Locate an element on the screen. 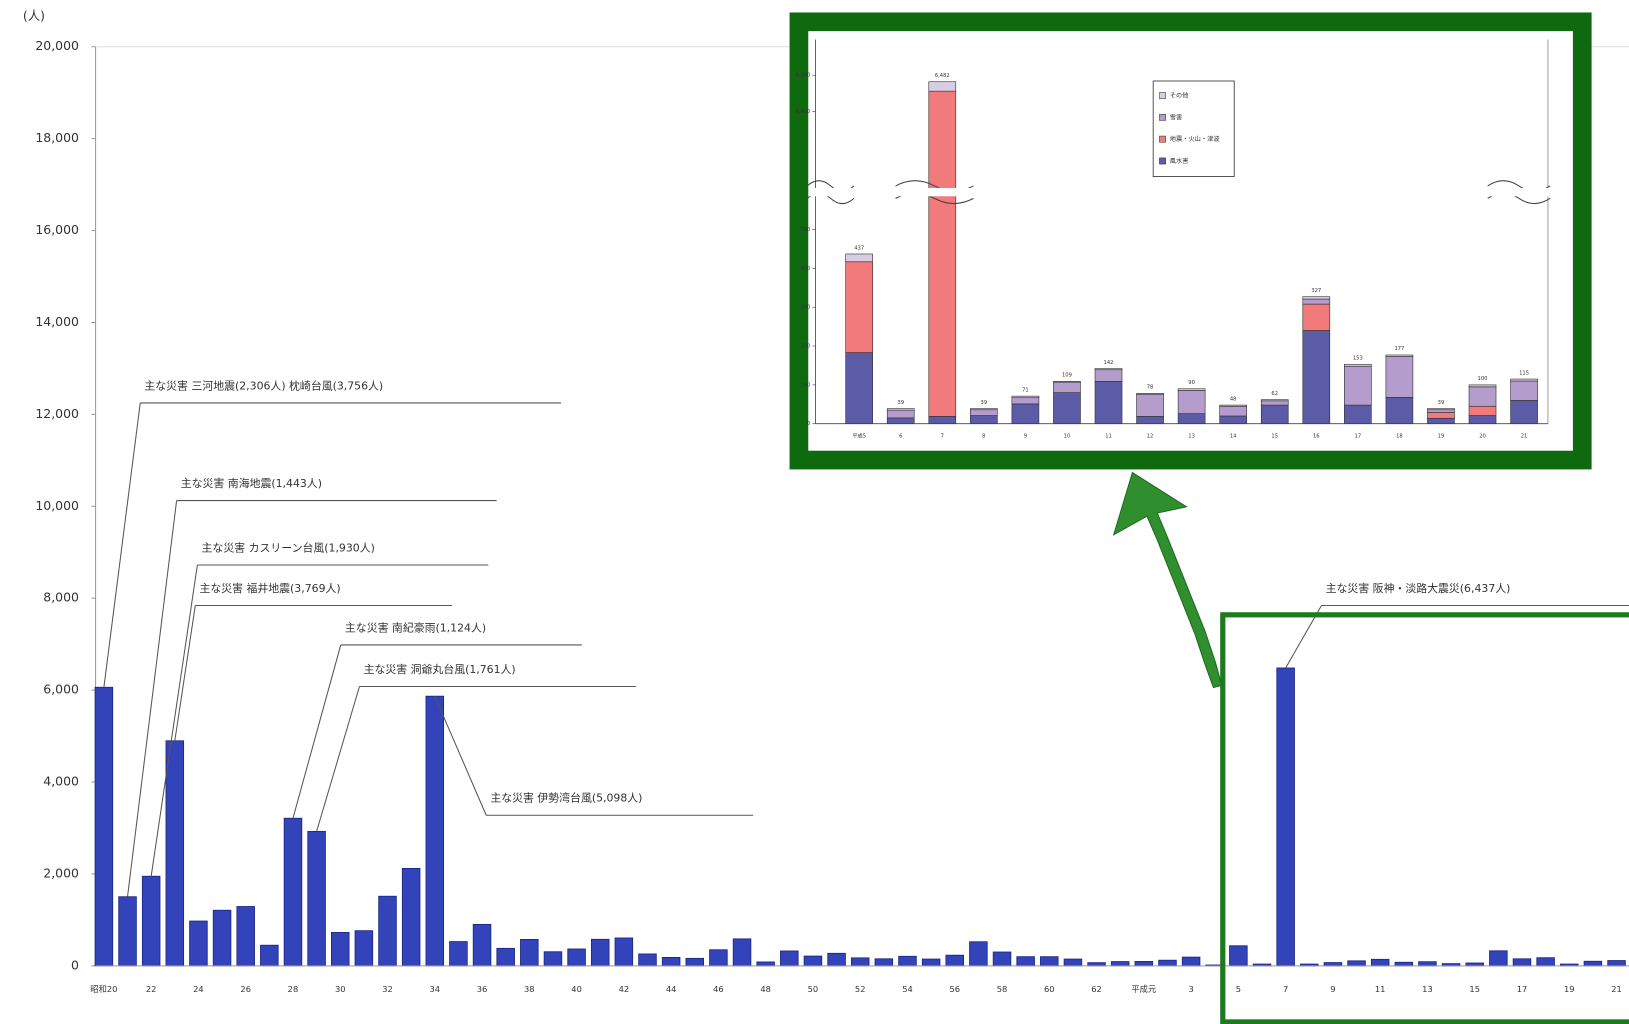 The image size is (1629, 1024). x-tick-label: 62 is located at coordinates (1096, 989).